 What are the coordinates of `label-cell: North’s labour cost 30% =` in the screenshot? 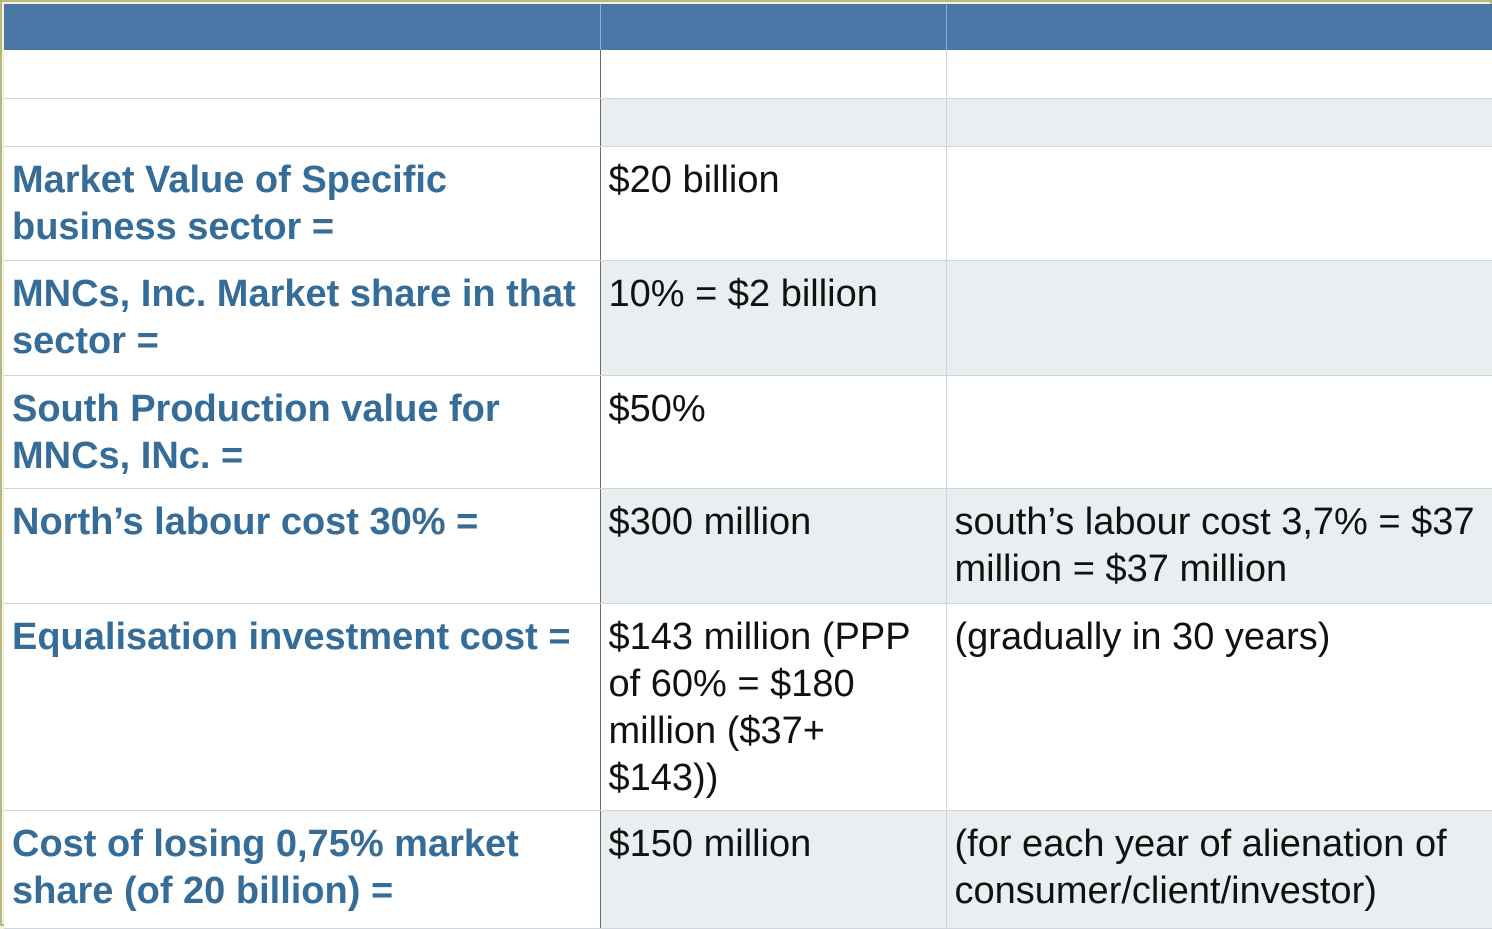 It's located at (302, 546).